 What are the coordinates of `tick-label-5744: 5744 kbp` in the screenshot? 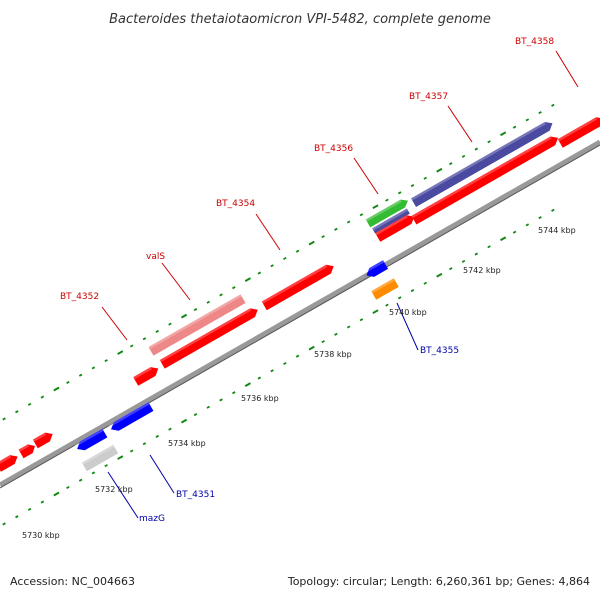 It's located at (557, 230).